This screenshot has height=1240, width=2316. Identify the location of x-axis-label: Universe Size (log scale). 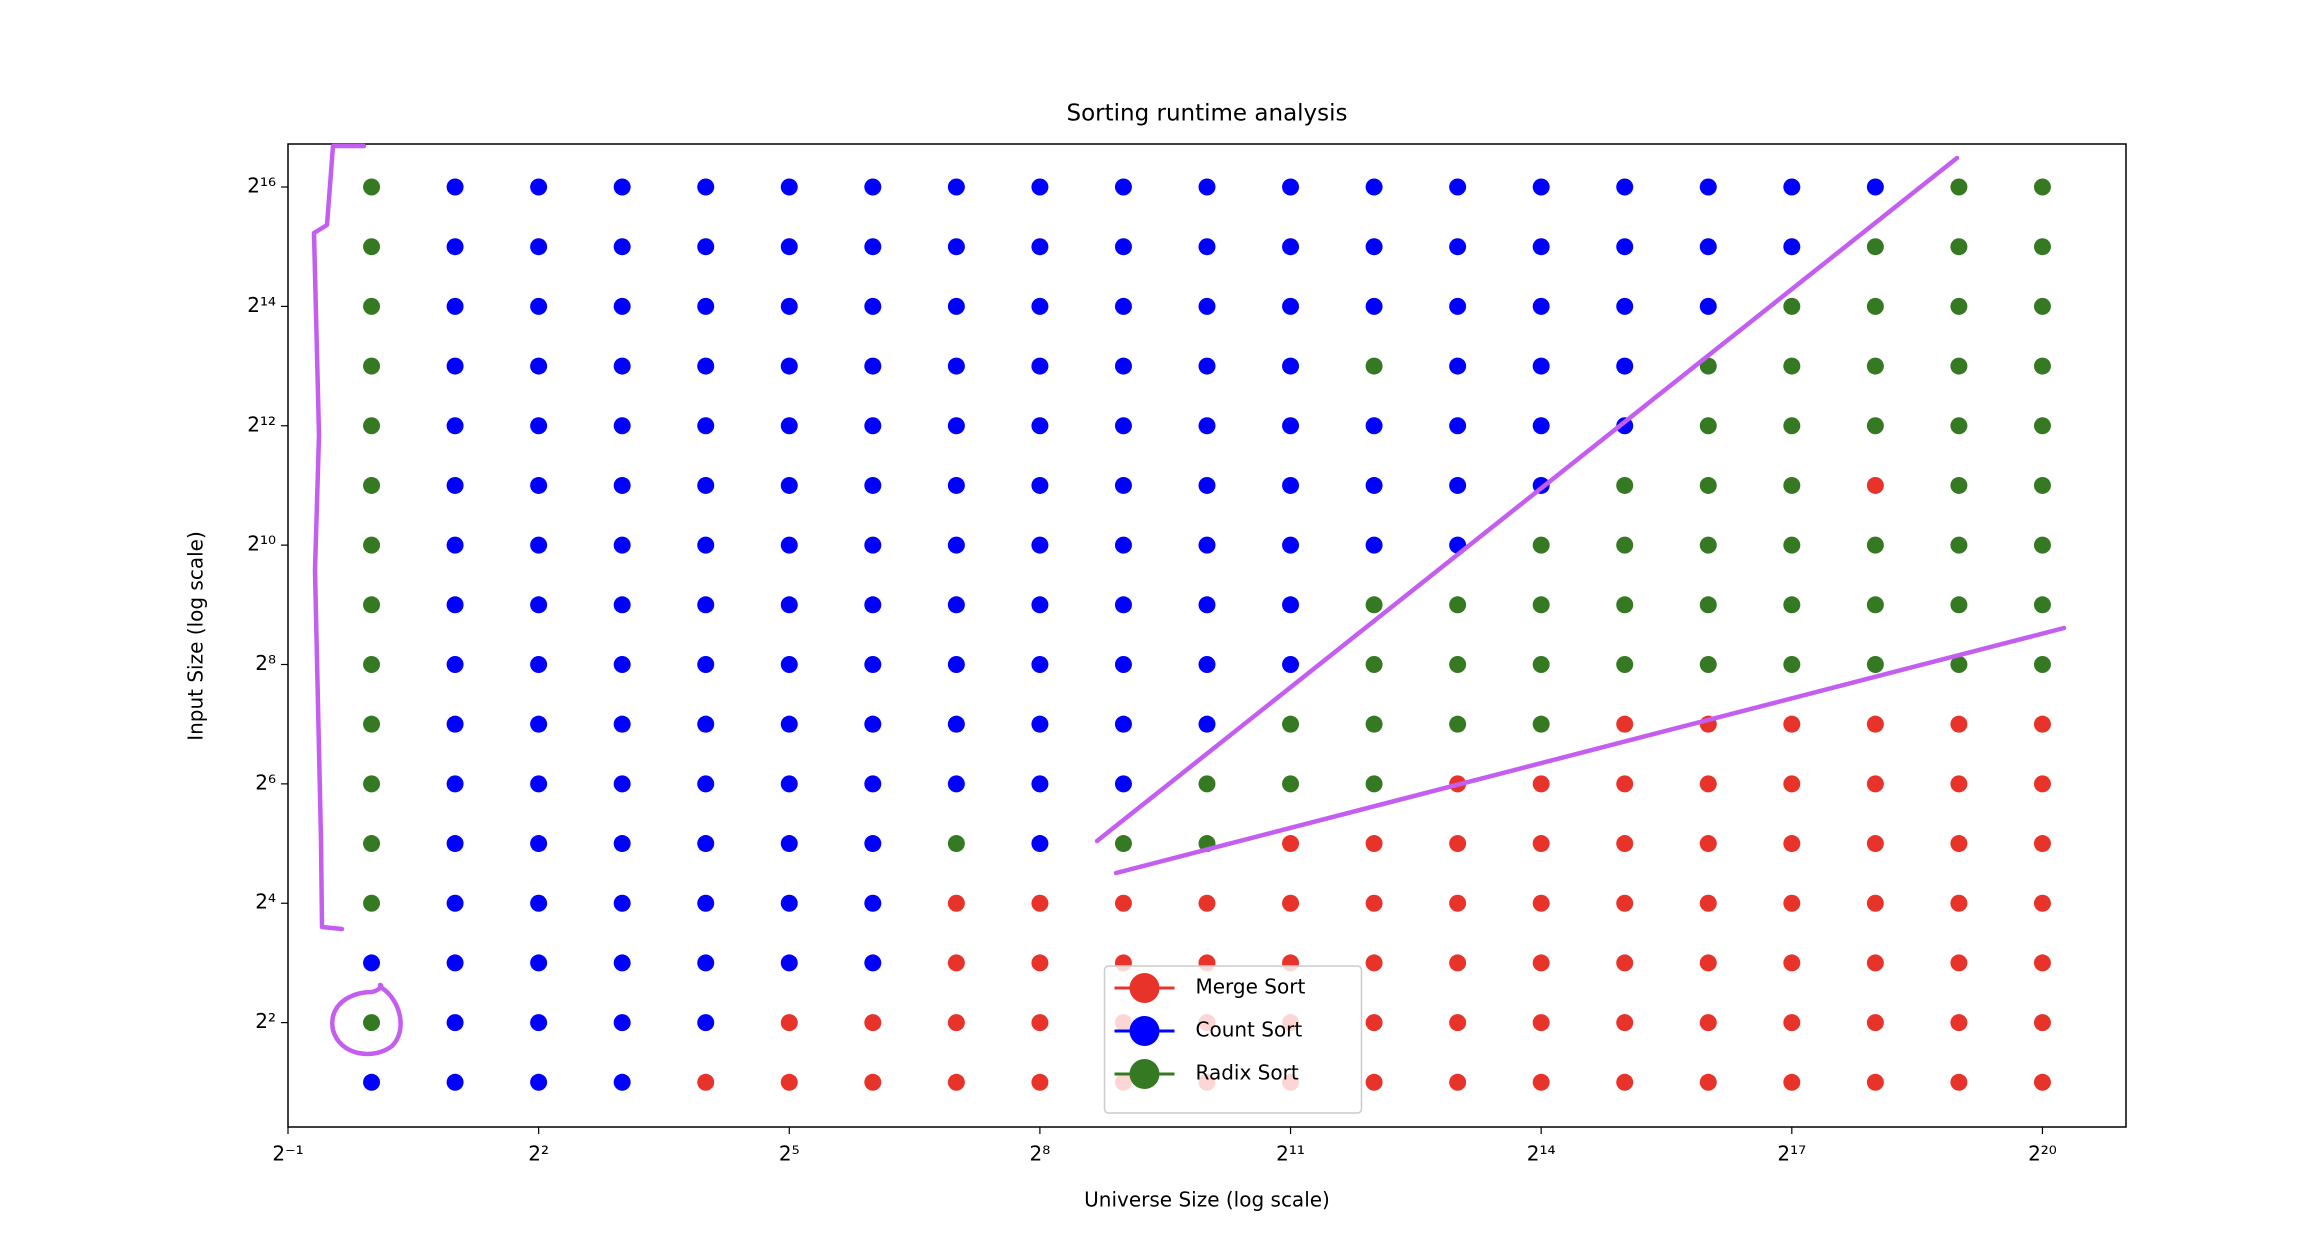
(1207, 1200).